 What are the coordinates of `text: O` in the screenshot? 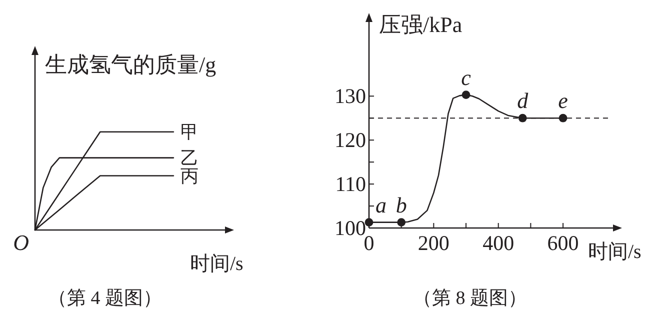 It's located at (21, 242).